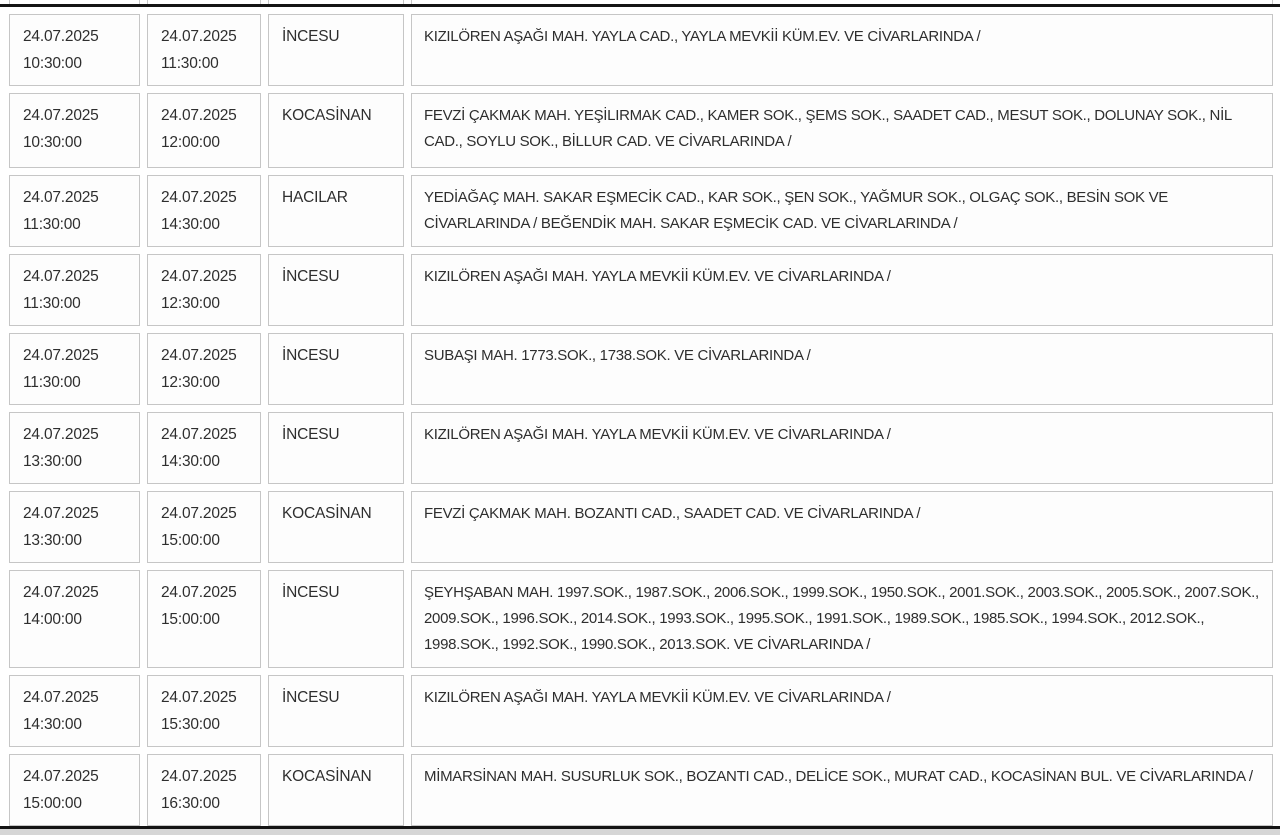  I want to click on end-time: 11:30:00, so click(190, 63).